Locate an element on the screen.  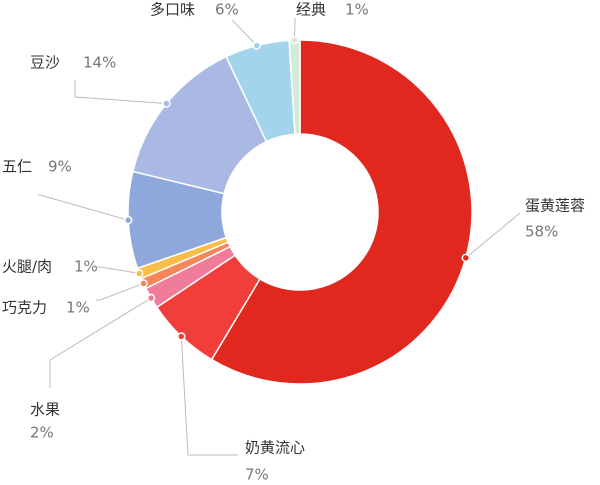
value-label: 58% is located at coordinates (541, 232).